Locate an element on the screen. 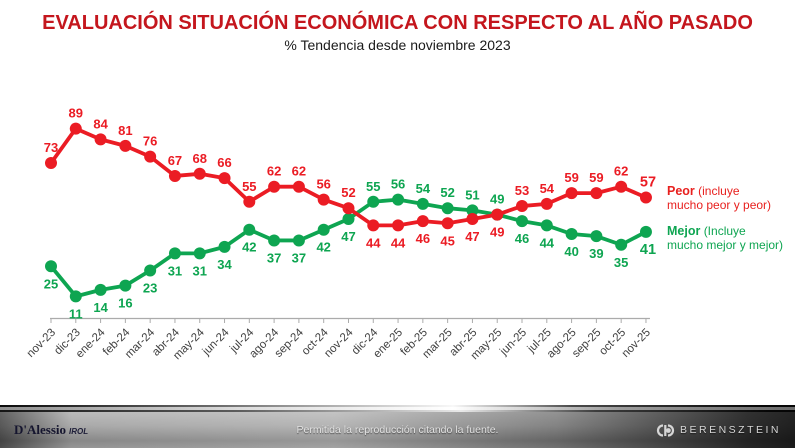  data-label-mejor: 46 is located at coordinates (522, 238).